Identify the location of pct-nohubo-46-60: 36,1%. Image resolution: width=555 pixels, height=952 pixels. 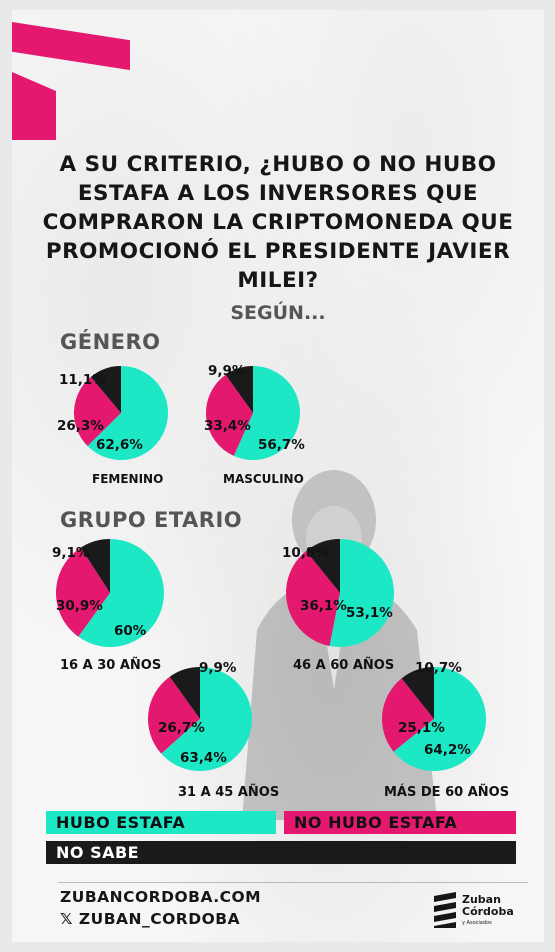
(323, 606).